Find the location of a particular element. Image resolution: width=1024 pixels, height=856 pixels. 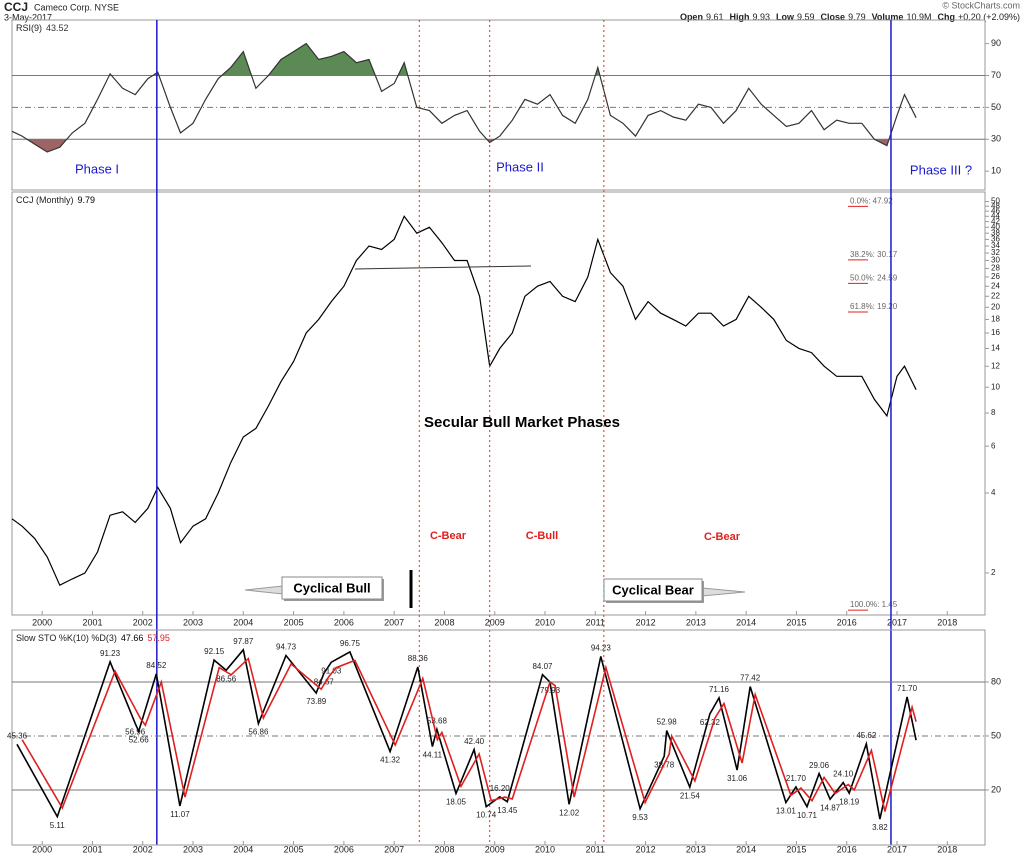

x-tick-label: 2012 is located at coordinates (646, 622).